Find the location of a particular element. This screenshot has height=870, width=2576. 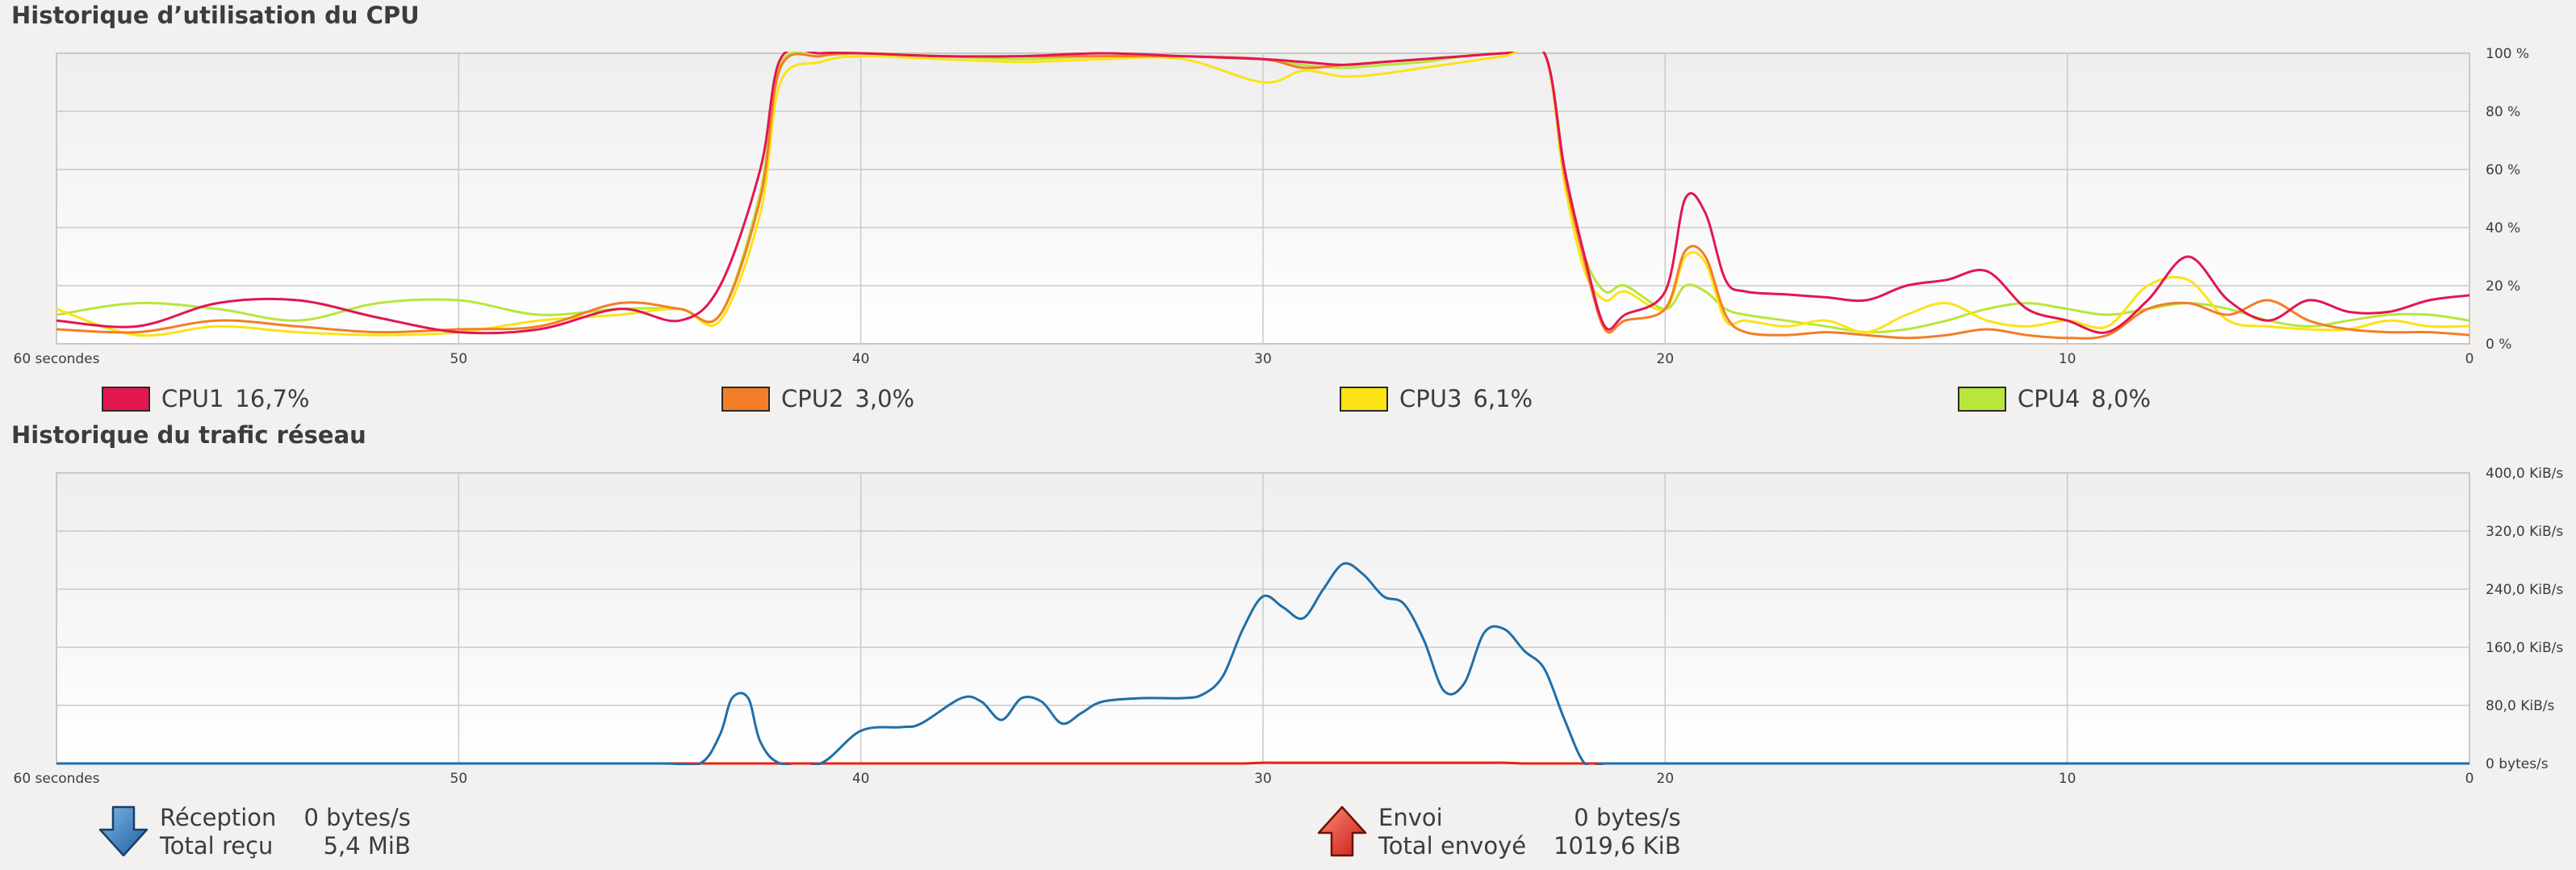

cpu-y-tick-label: 40 % is located at coordinates (2503, 228).